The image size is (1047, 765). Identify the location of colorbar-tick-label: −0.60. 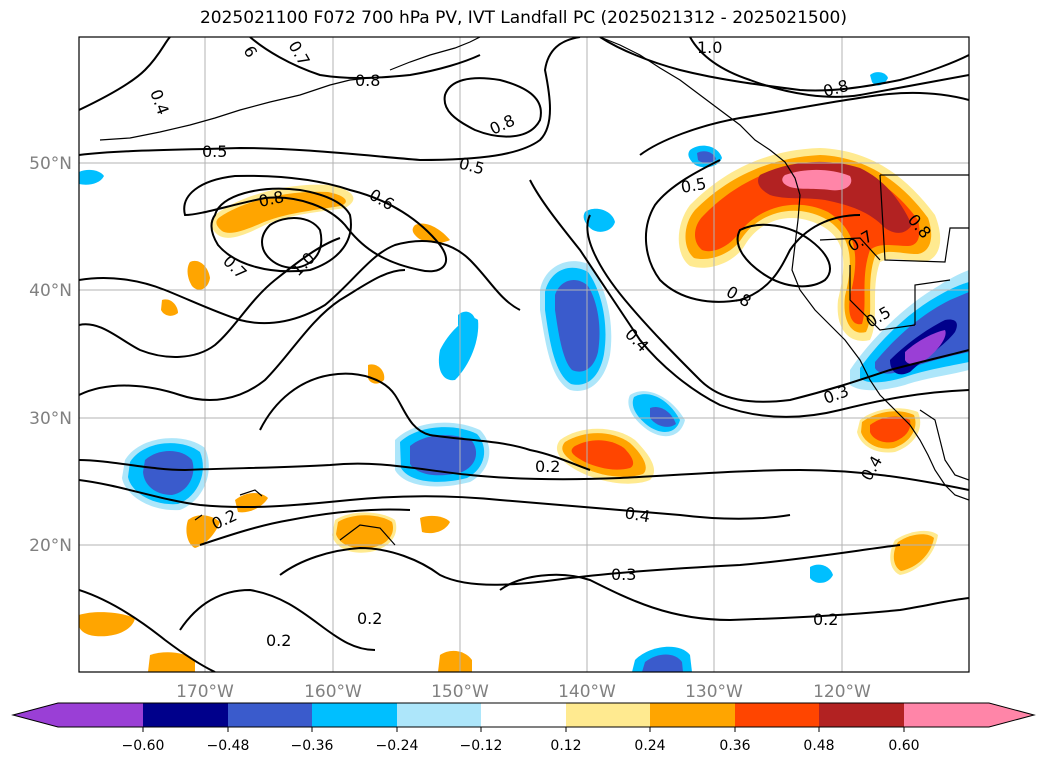
(143, 746).